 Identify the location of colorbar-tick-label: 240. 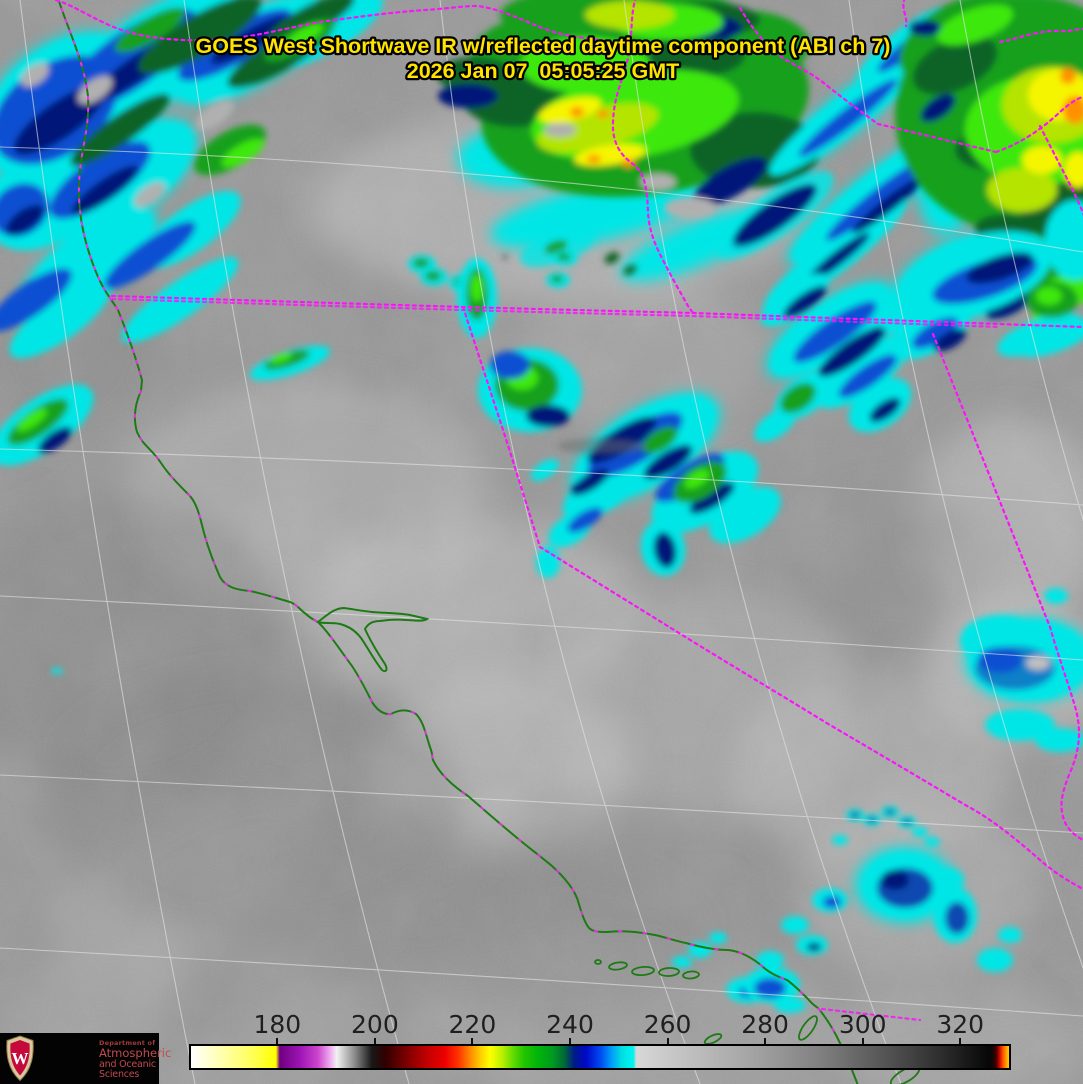
(570, 1024).